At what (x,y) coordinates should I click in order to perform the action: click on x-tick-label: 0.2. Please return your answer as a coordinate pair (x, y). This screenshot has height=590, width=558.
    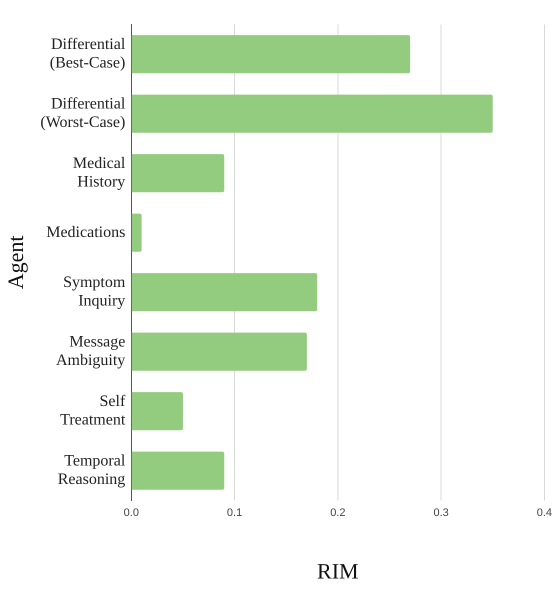
    Looking at the image, I should click on (338, 513).